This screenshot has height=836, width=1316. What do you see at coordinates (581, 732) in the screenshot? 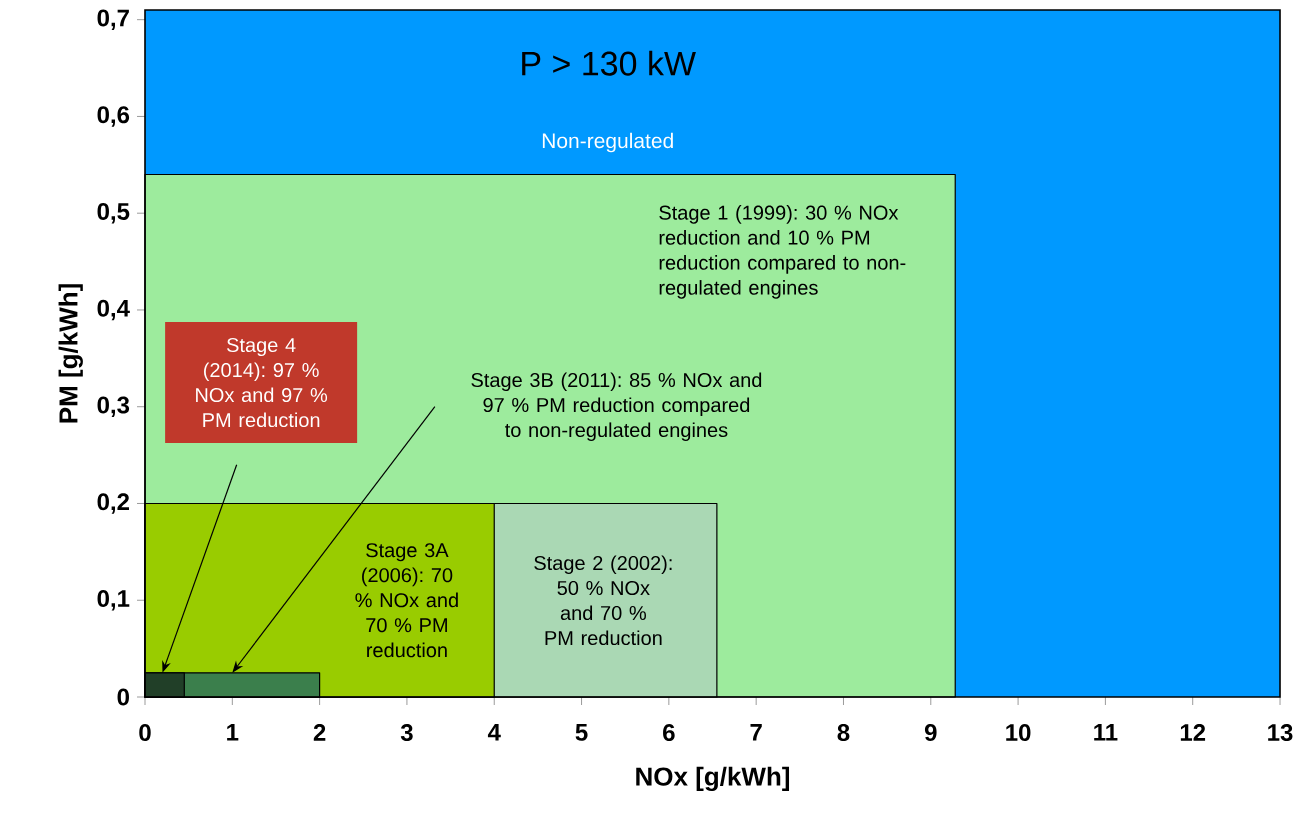
I see `x-tick-label: 5` at bounding box center [581, 732].